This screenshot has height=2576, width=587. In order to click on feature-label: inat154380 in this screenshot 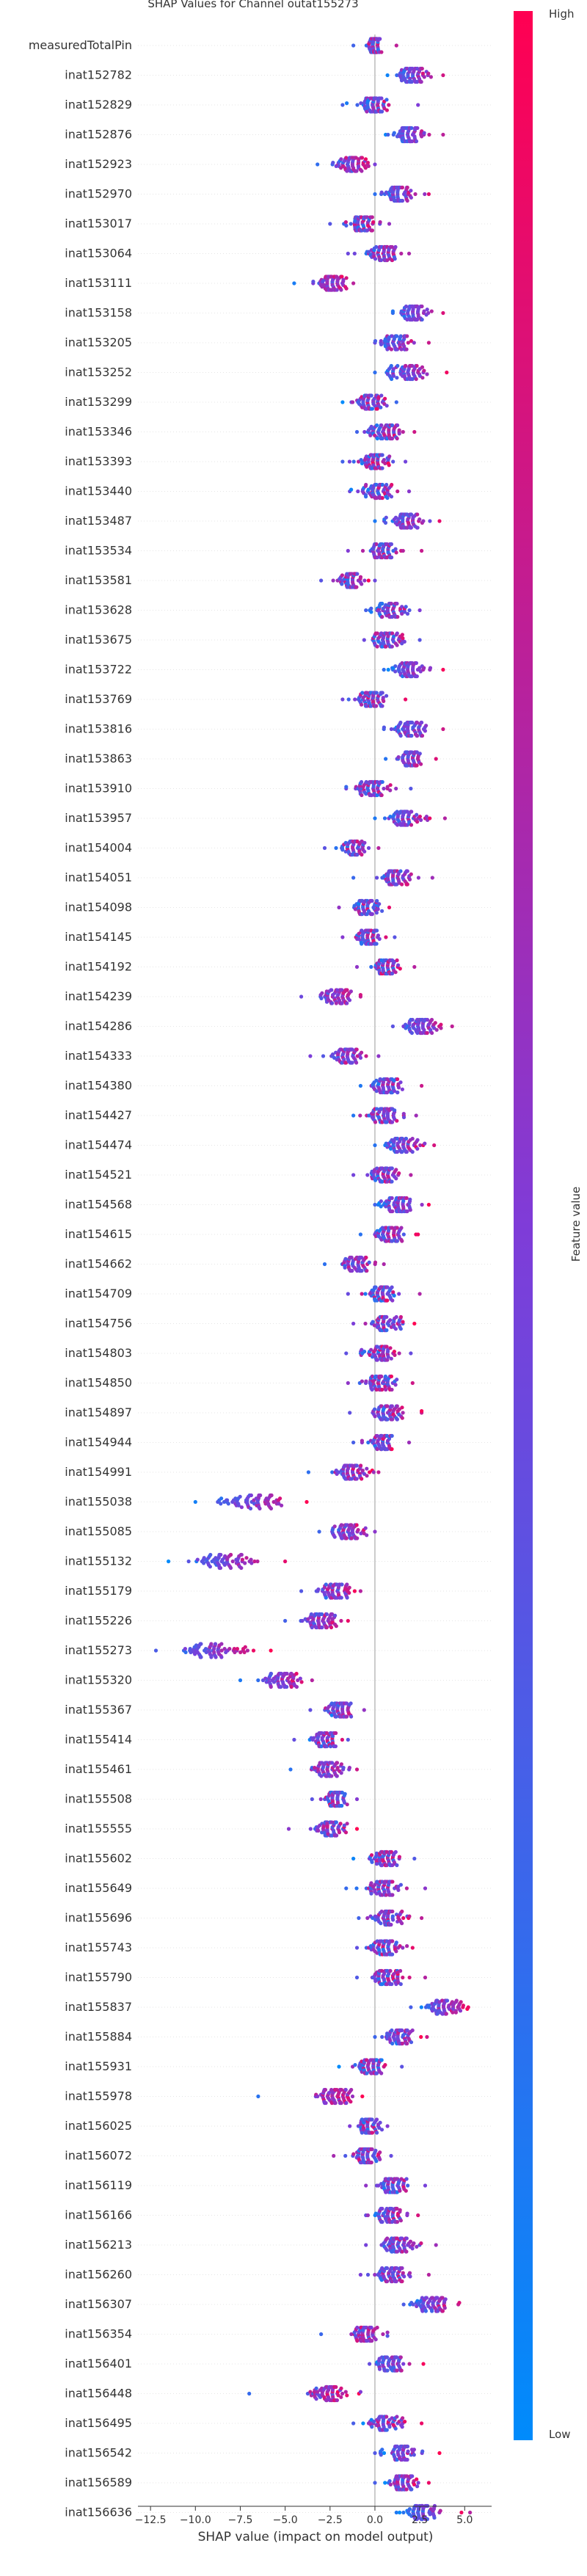, I will do `click(98, 1086)`.